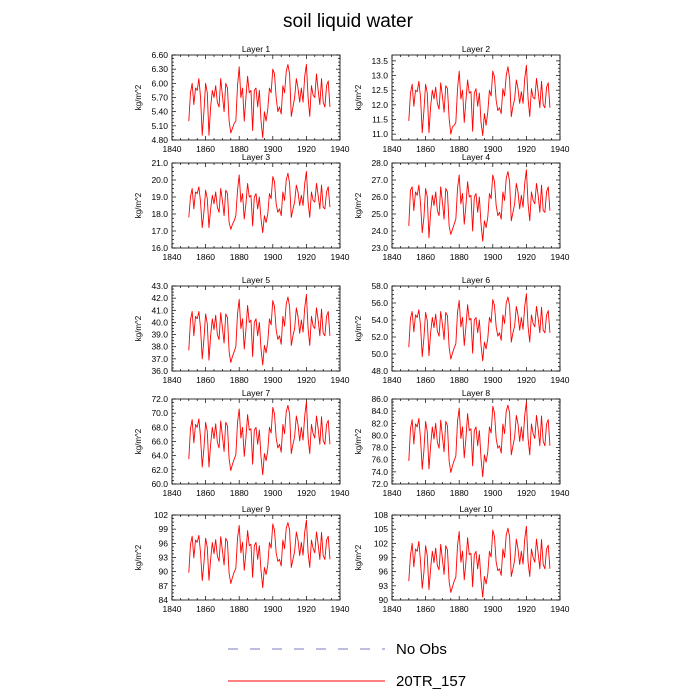 The image size is (700, 700). Describe the element at coordinates (379, 231) in the screenshot. I see `y-tick-label: 24.0` at that location.